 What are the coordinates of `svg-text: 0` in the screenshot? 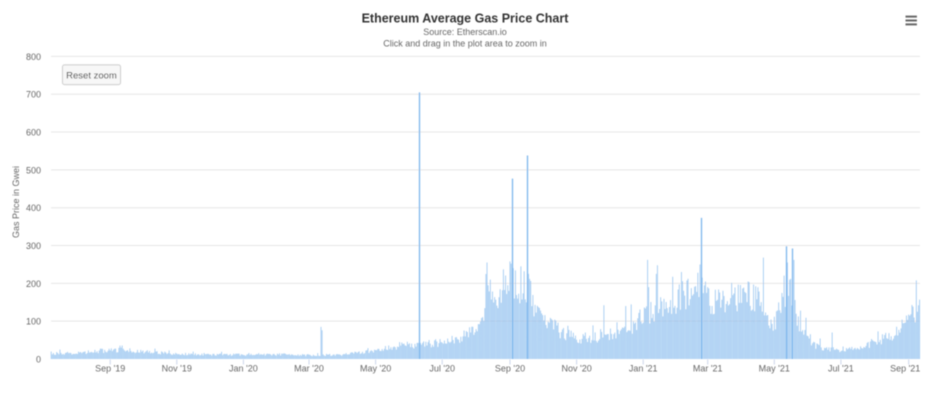 It's located at (38, 359).